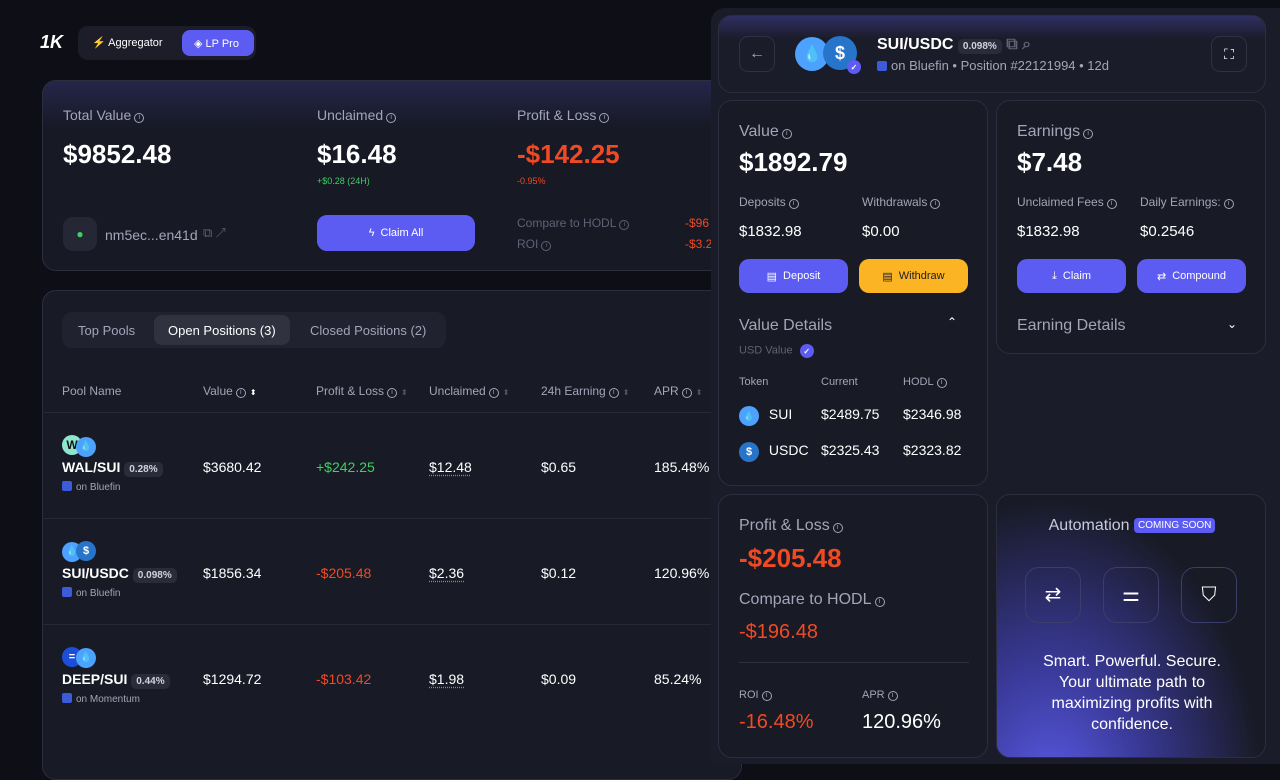 Image resolution: width=1280 pixels, height=780 pixels. Describe the element at coordinates (221, 232) in the screenshot. I see `external-link-icon: ↗` at that location.